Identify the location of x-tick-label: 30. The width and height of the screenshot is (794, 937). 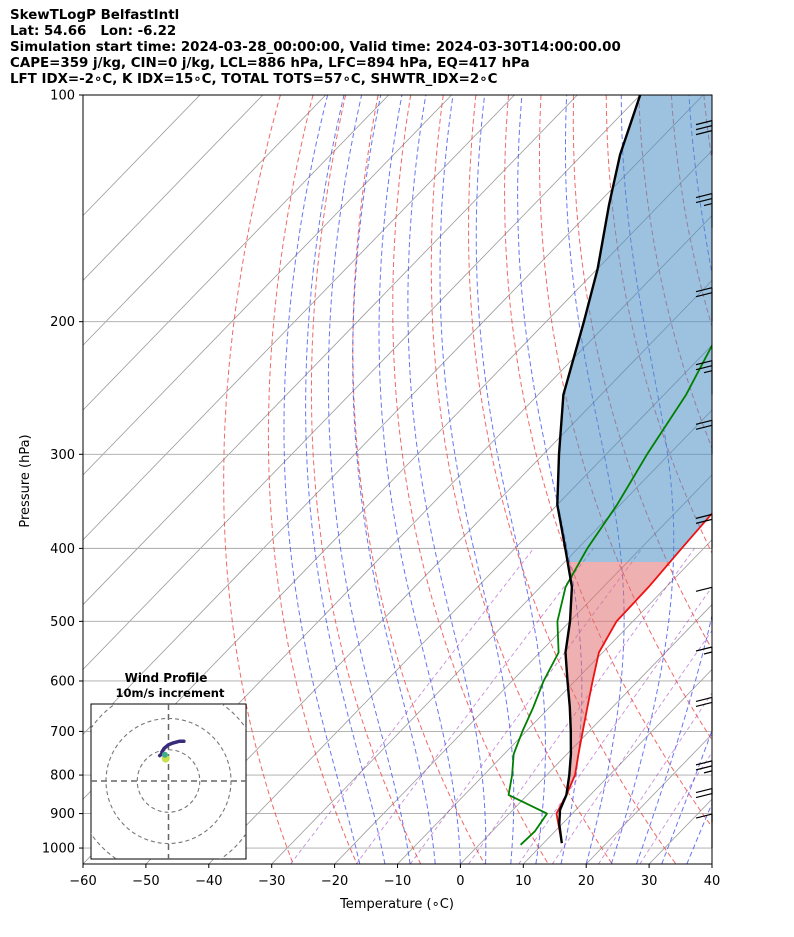
(649, 881).